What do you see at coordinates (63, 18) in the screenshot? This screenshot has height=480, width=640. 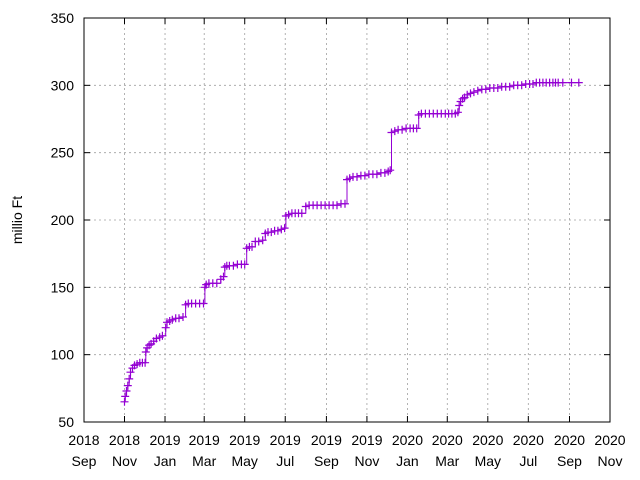 I see `y-tick-label: 350` at bounding box center [63, 18].